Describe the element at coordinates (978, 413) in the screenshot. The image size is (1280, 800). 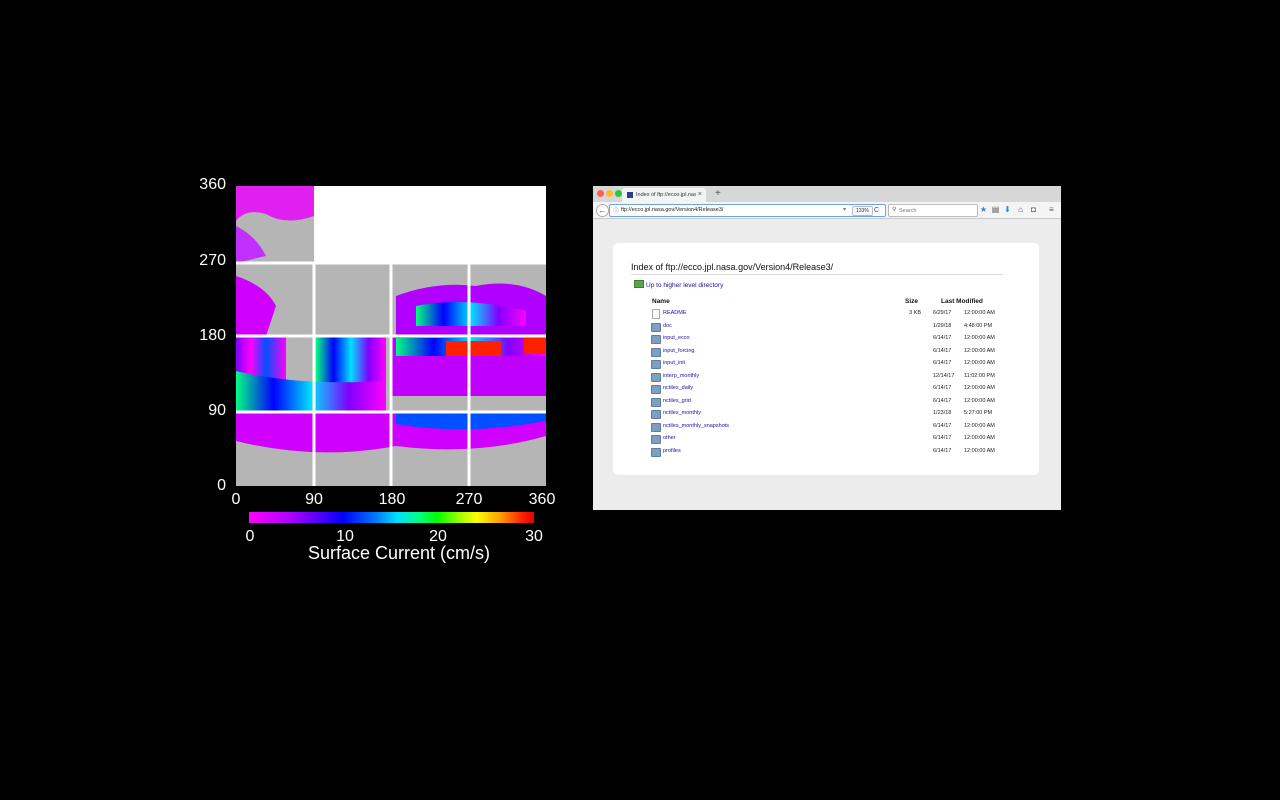
I see `entry-time: 5:27:00 PM` at that location.